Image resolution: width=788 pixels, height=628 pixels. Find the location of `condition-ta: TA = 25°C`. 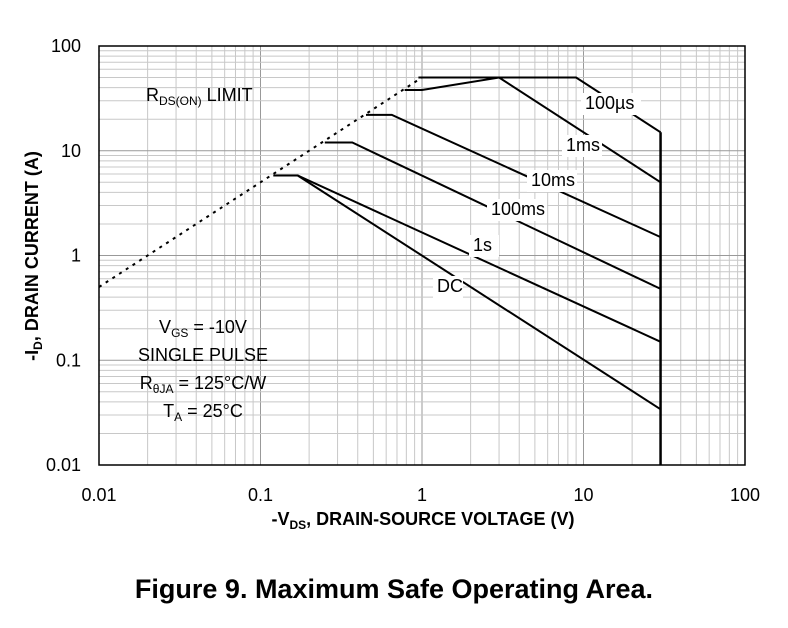

condition-ta: TA = 25°C is located at coordinates (203, 412).